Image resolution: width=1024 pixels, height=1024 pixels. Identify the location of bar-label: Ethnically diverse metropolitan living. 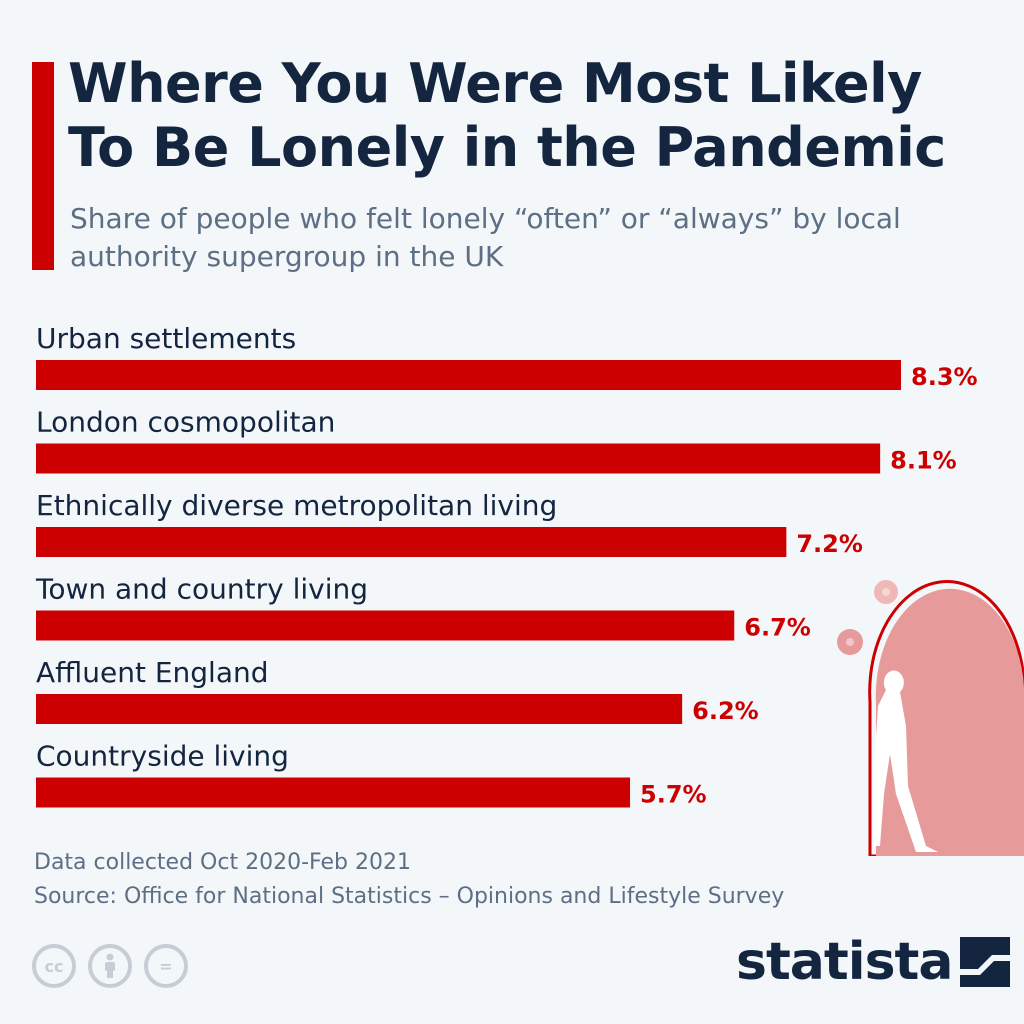
(296, 505).